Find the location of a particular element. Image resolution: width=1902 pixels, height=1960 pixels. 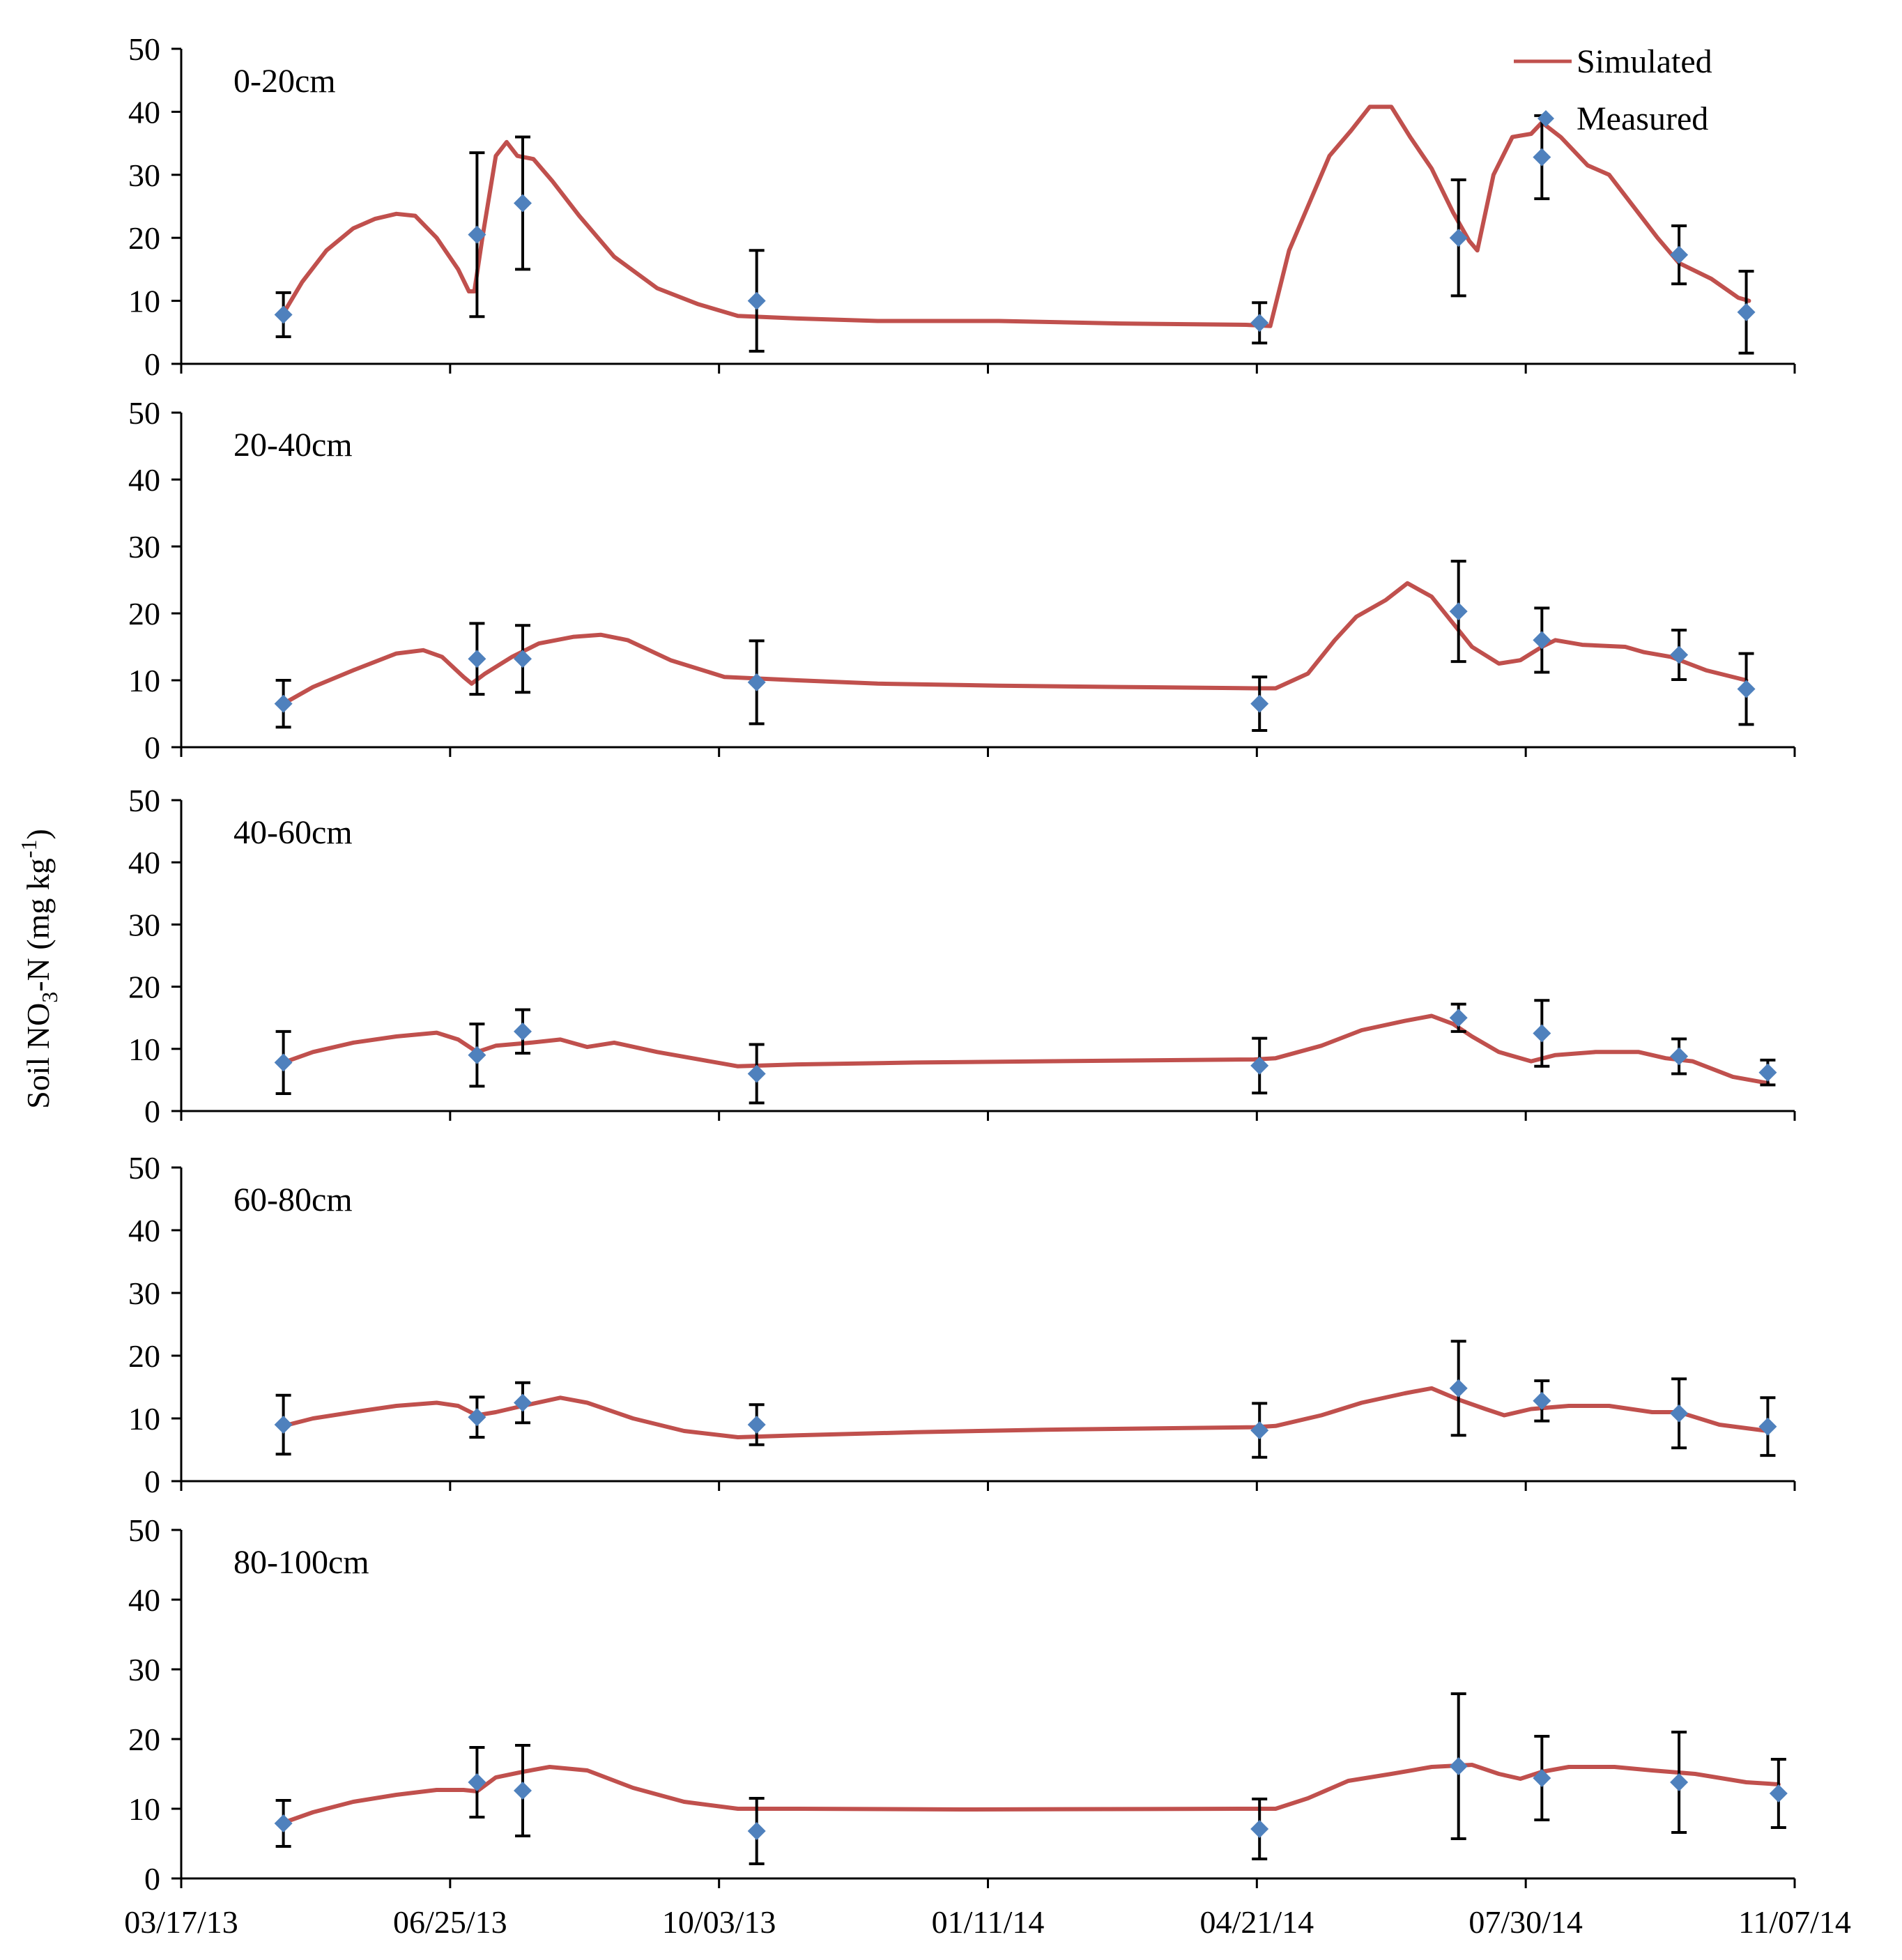

legend-simulated-label: Simulated is located at coordinates (1644, 62).